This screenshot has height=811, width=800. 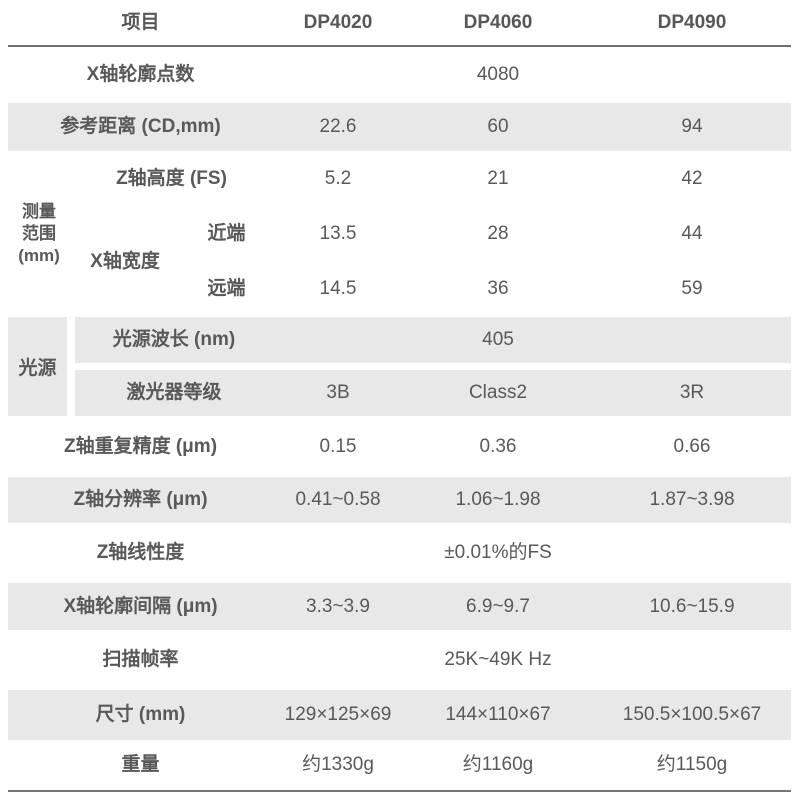 What do you see at coordinates (338, 22) in the screenshot?
I see `header-model-dp4020: DP4020` at bounding box center [338, 22].